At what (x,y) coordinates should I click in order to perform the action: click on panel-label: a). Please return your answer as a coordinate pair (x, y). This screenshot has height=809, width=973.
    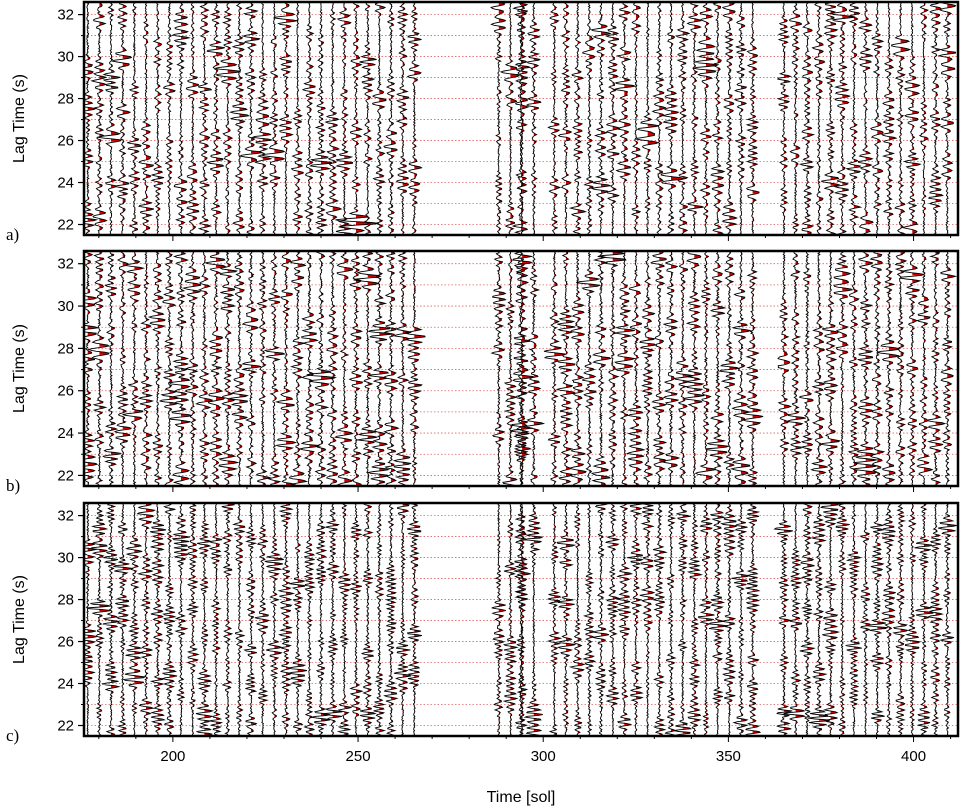
    Looking at the image, I should click on (12, 234).